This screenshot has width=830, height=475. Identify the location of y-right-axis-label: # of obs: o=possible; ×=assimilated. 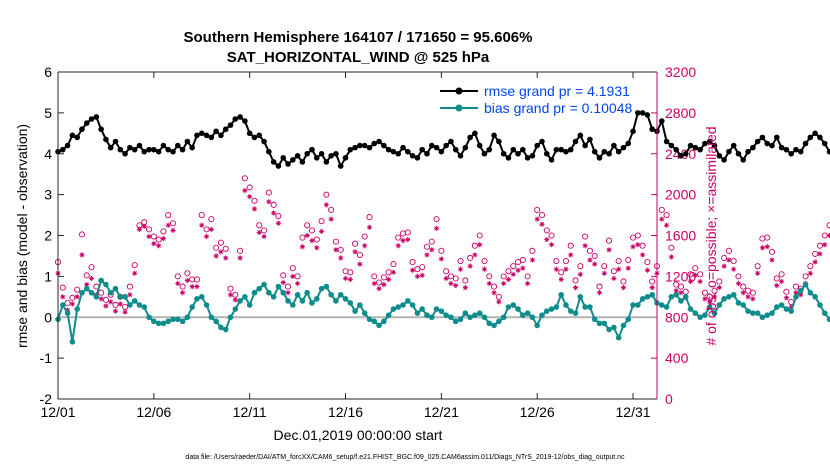
(711, 235).